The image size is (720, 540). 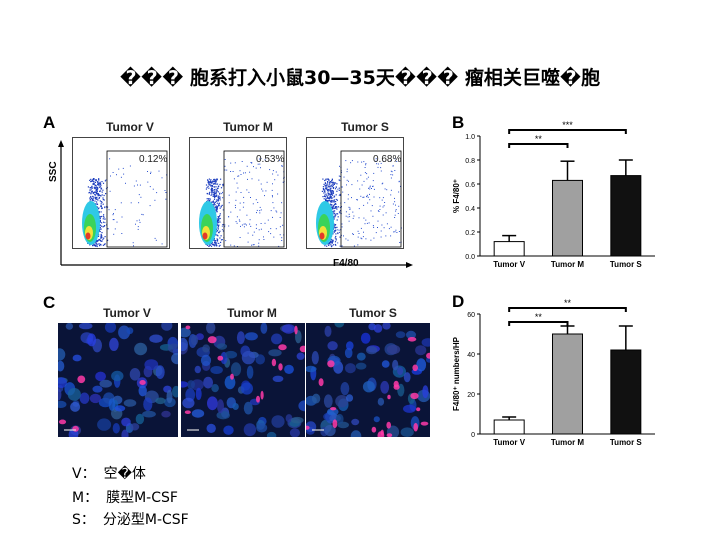 What do you see at coordinates (568, 442) in the screenshot?
I see `chart-d-xtick-label-1: Tumor M` at bounding box center [568, 442].